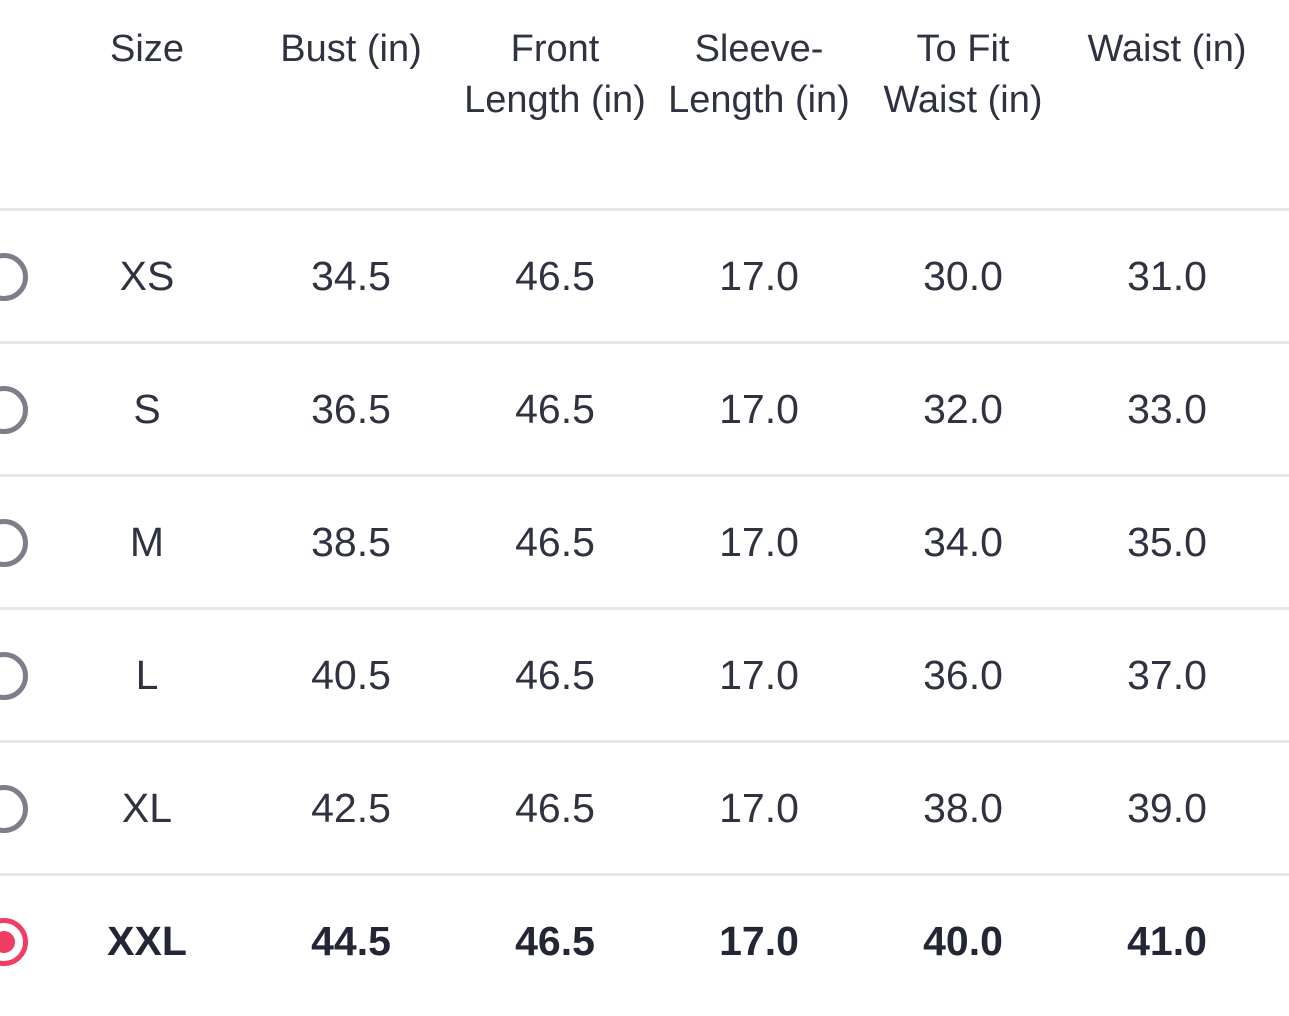 Image resolution: width=1289 pixels, height=1016 pixels. What do you see at coordinates (759, 49) in the screenshot?
I see `header-sleeve-length-line1: Sleeve-` at bounding box center [759, 49].